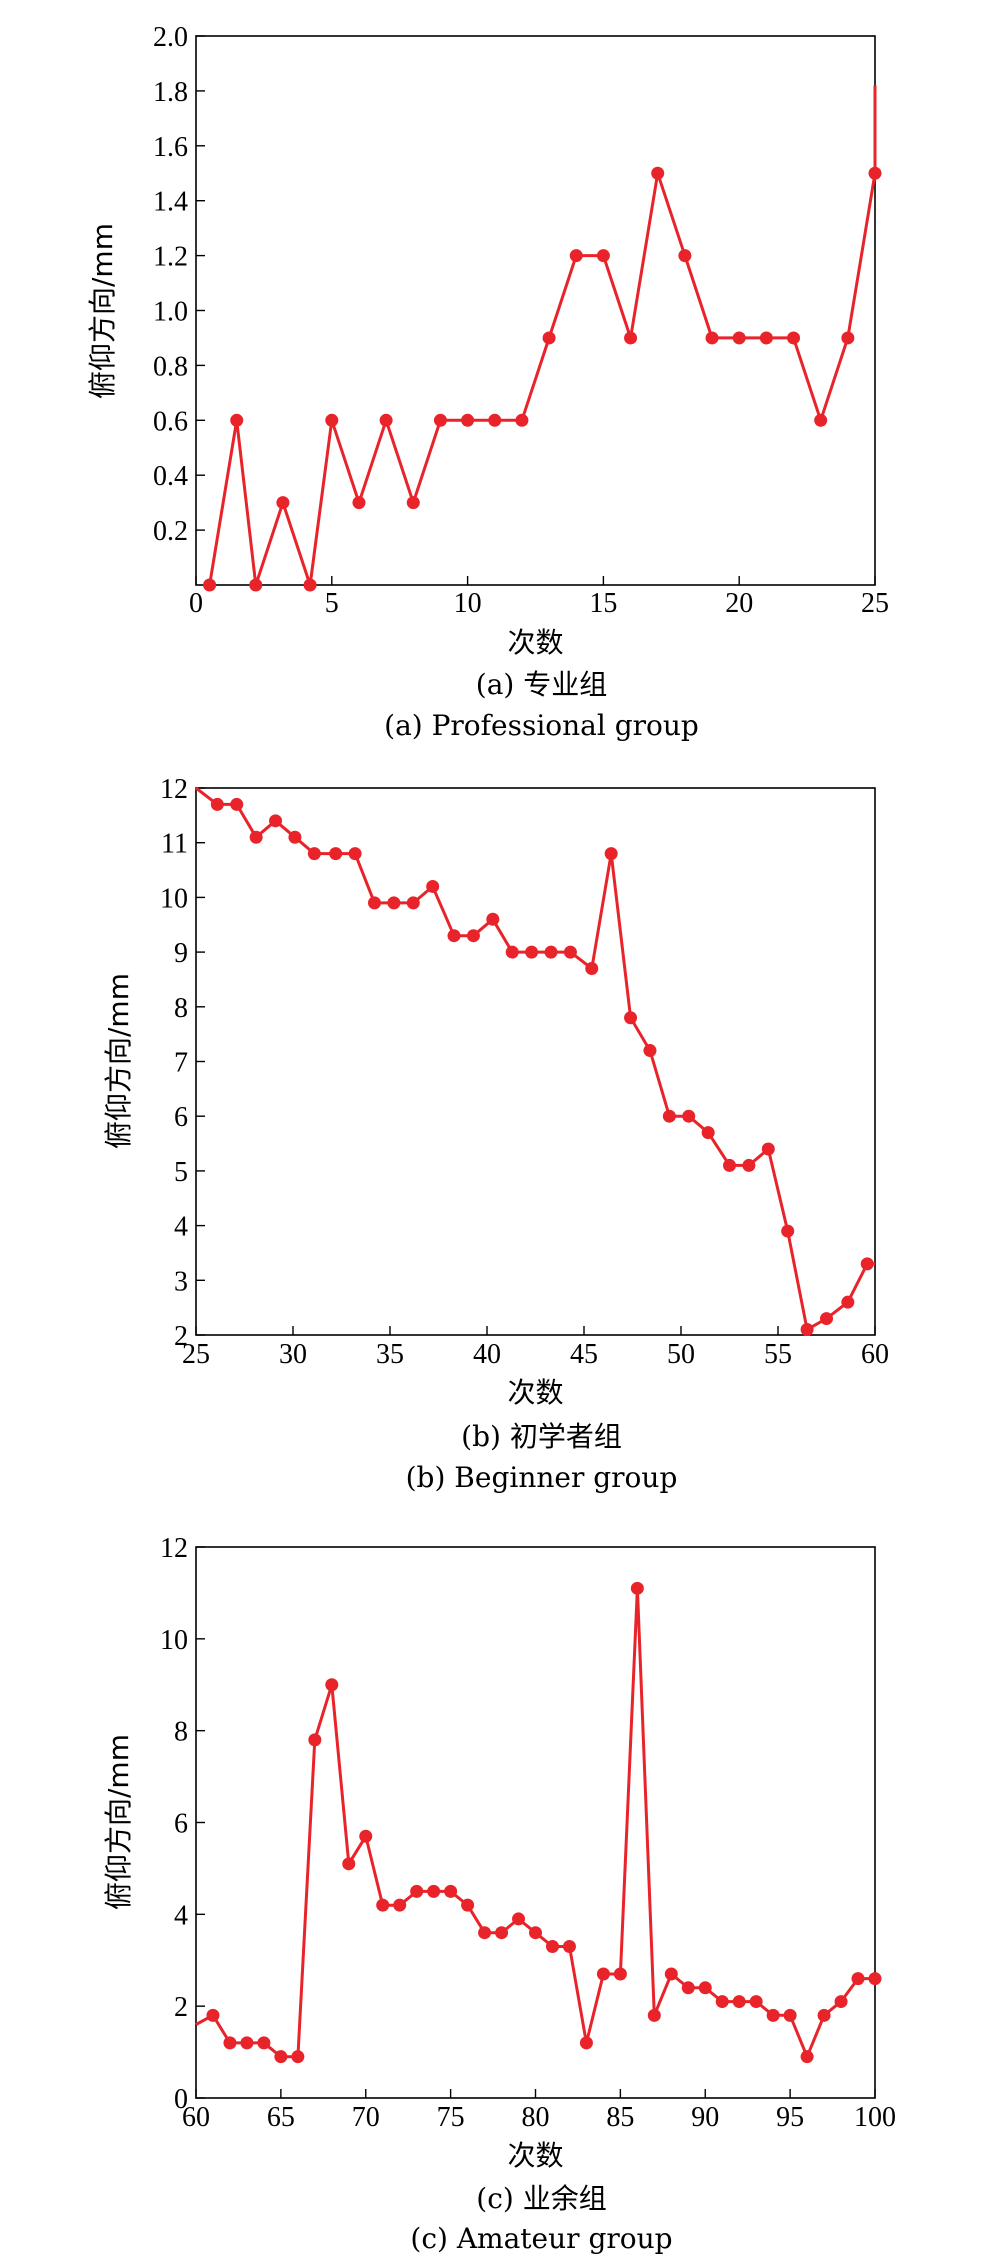 The height and width of the screenshot is (2268, 1000). Describe the element at coordinates (541, 1436) in the screenshot. I see `caption-chinese: (b) 初学者组` at that location.